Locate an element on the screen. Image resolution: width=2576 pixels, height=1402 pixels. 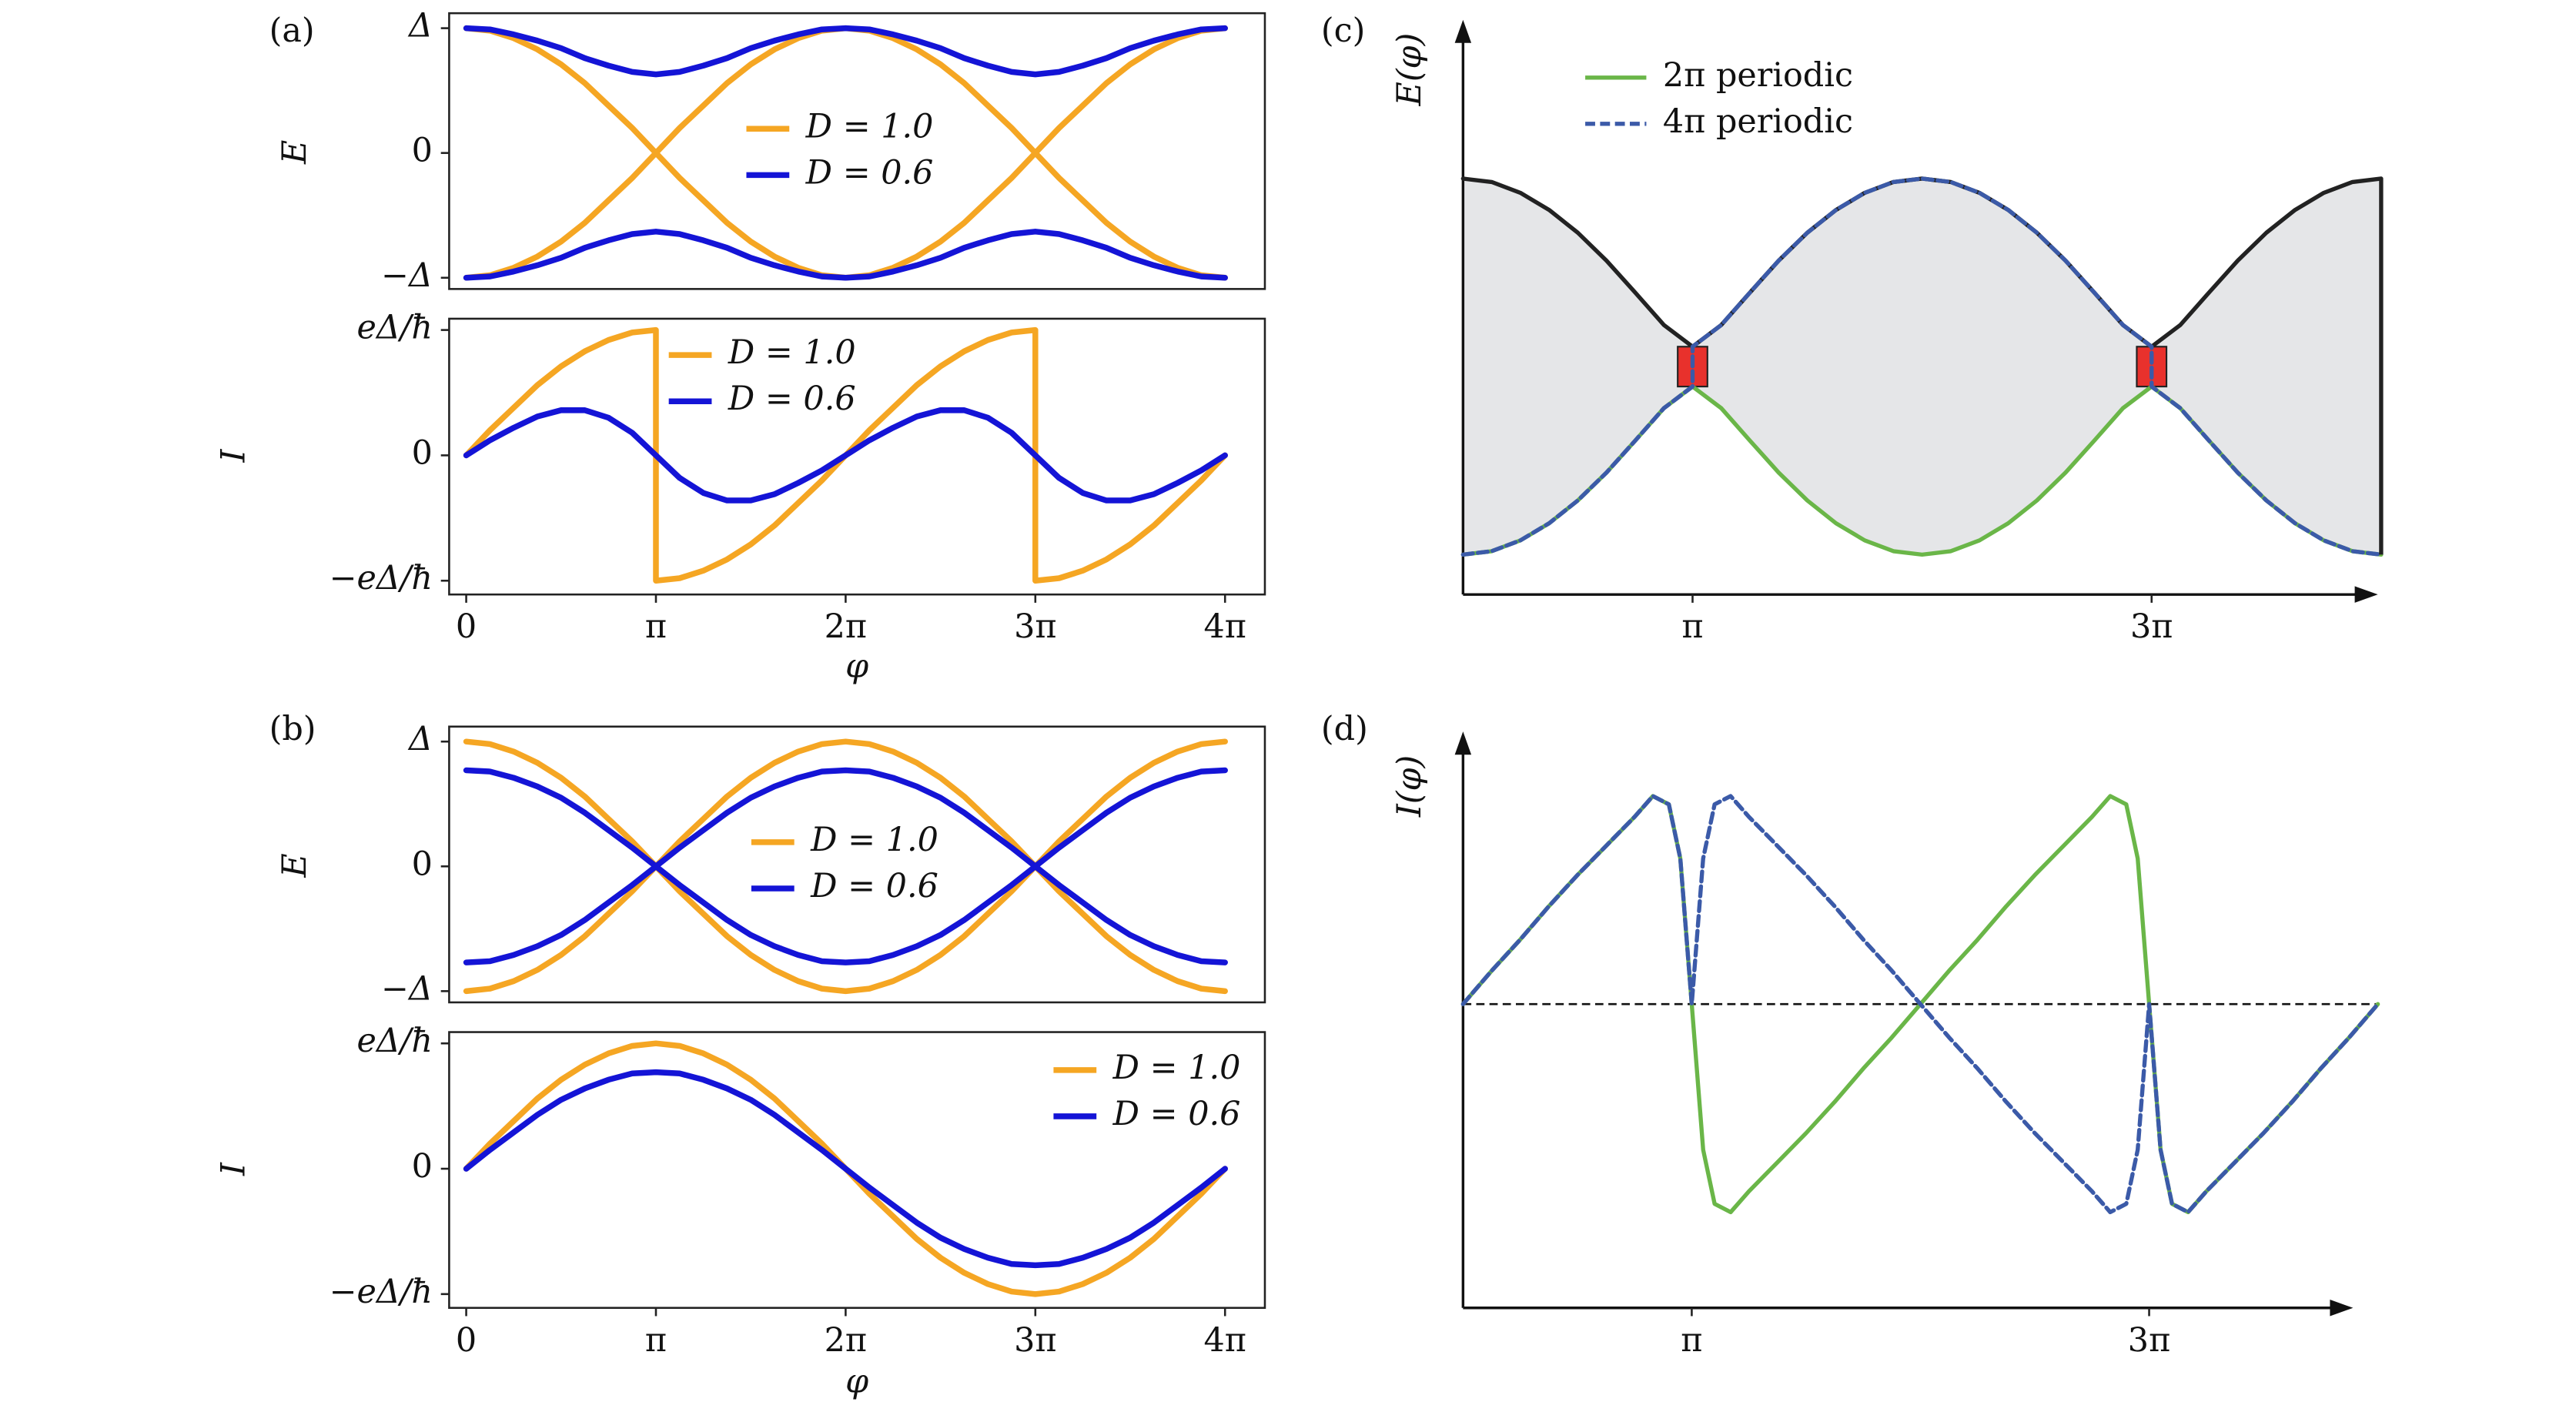
legend-label: 4π periodic is located at coordinates (1758, 121).